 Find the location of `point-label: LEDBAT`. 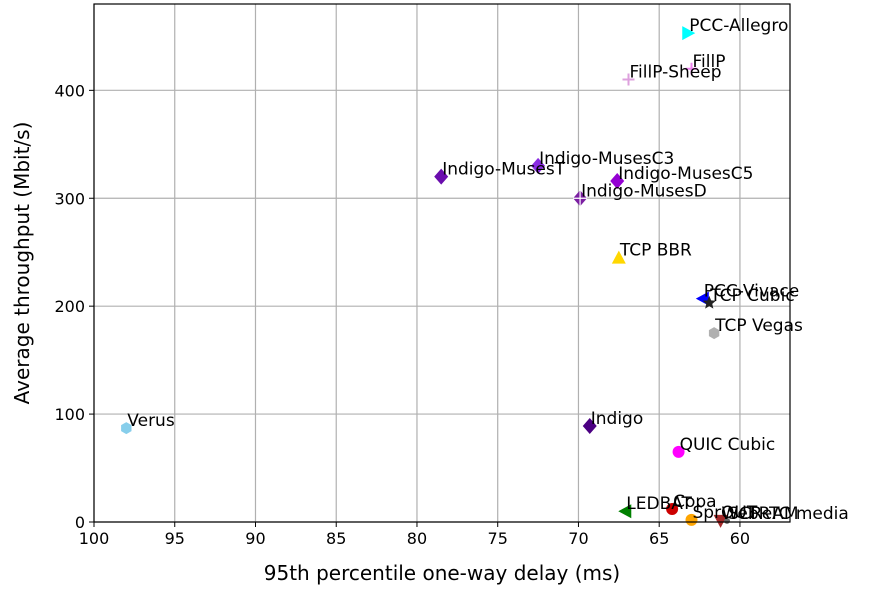

point-label: LEDBAT is located at coordinates (659, 504).